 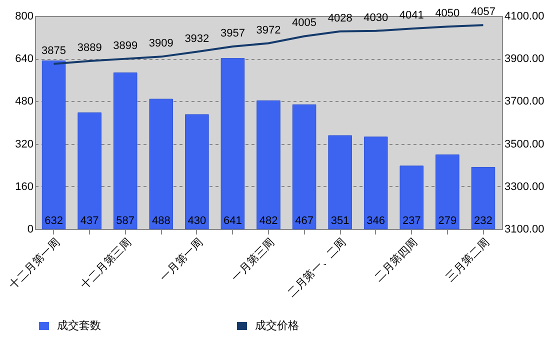 What do you see at coordinates (468, 260) in the screenshot?
I see `x-tick-label: 三月第二周` at bounding box center [468, 260].